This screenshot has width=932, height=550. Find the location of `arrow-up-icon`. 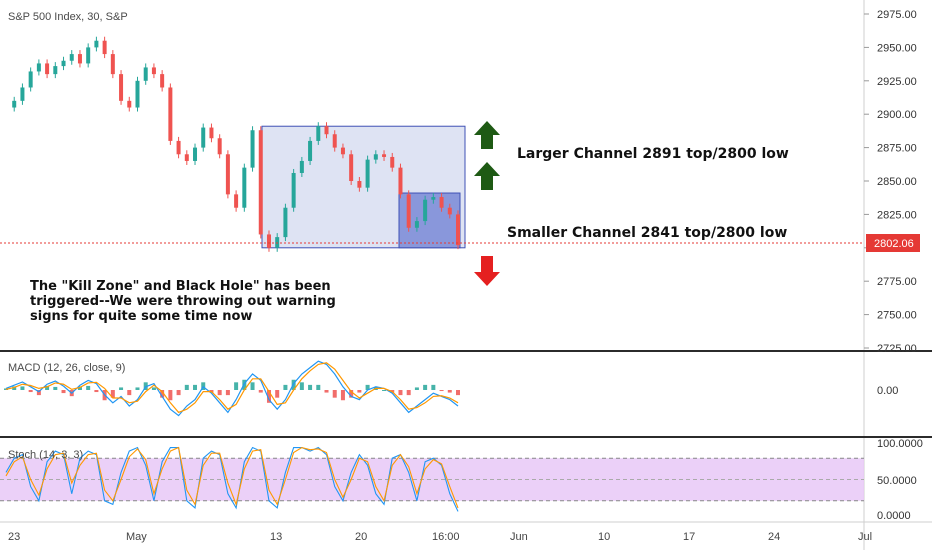

arrow-up-icon is located at coordinates (487, 135).